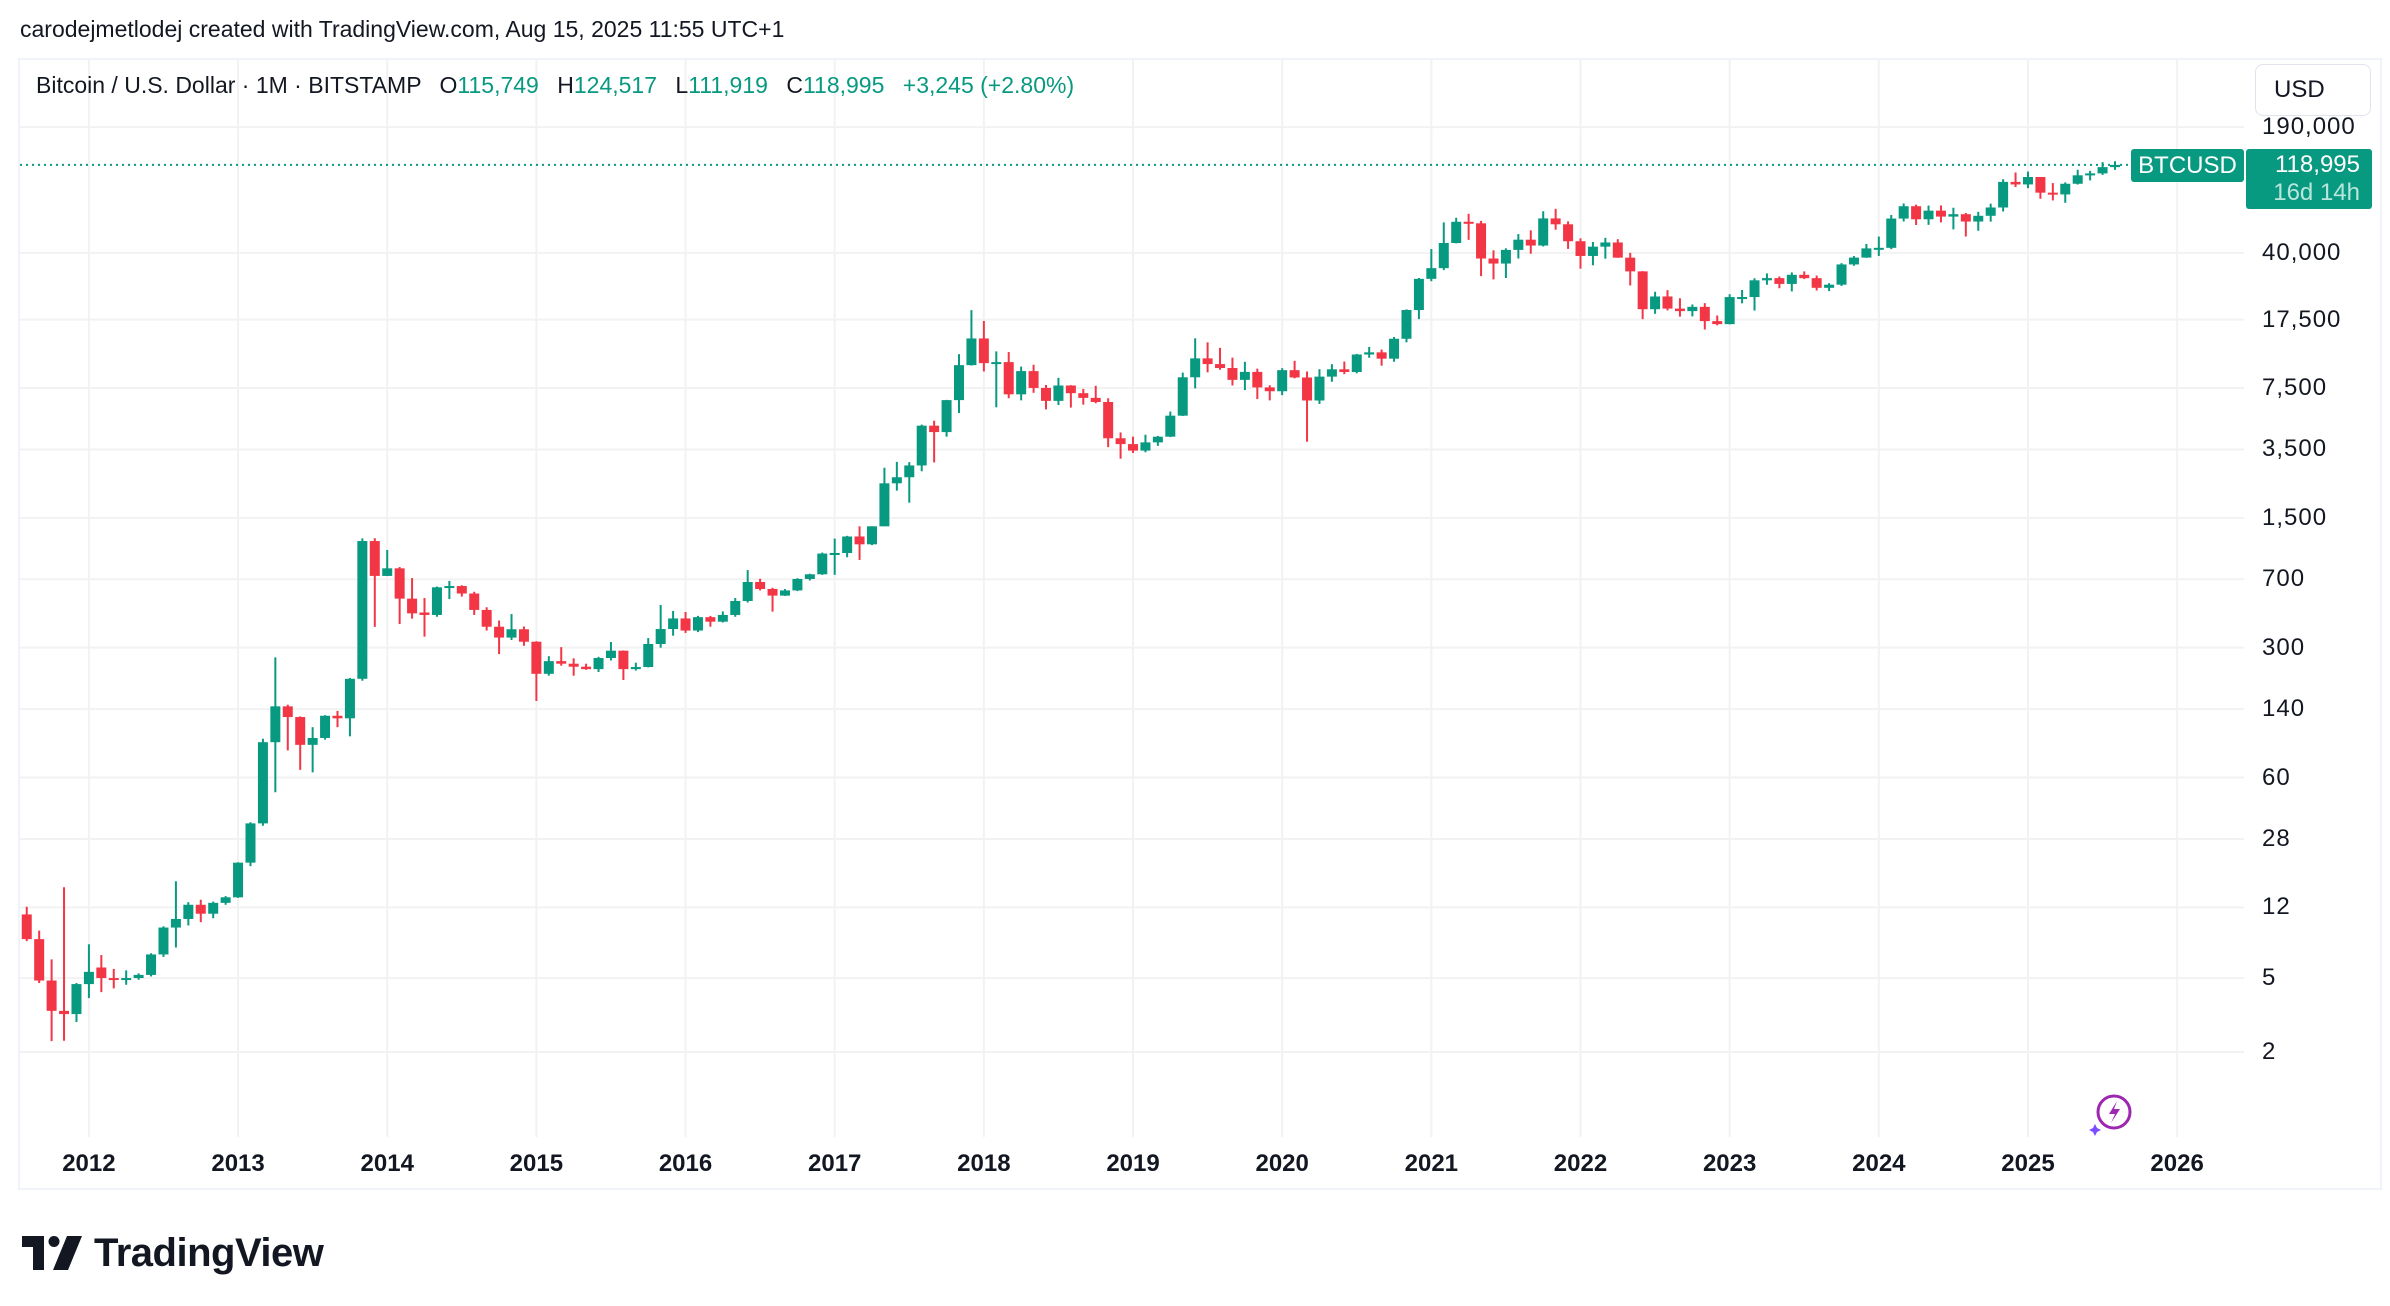 This screenshot has height=1306, width=2390. I want to click on tradingview-logo-icon, so click(52, 1253).